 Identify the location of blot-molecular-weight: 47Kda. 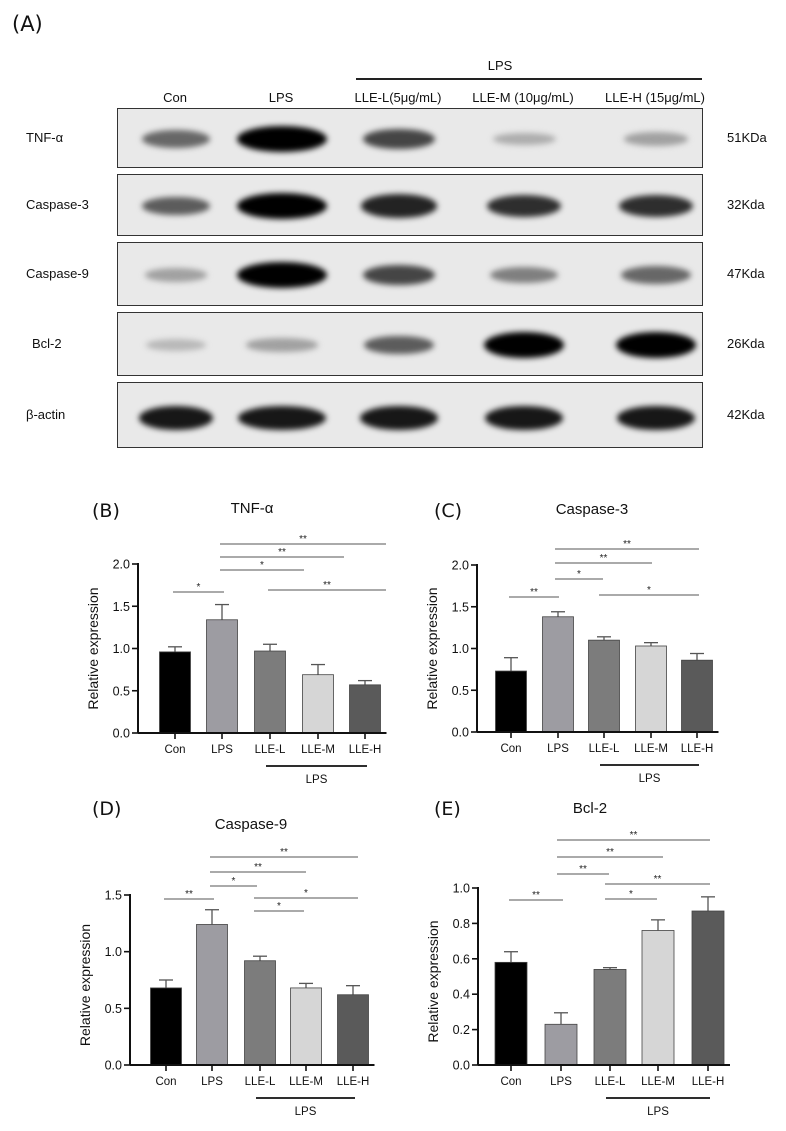
(746, 273).